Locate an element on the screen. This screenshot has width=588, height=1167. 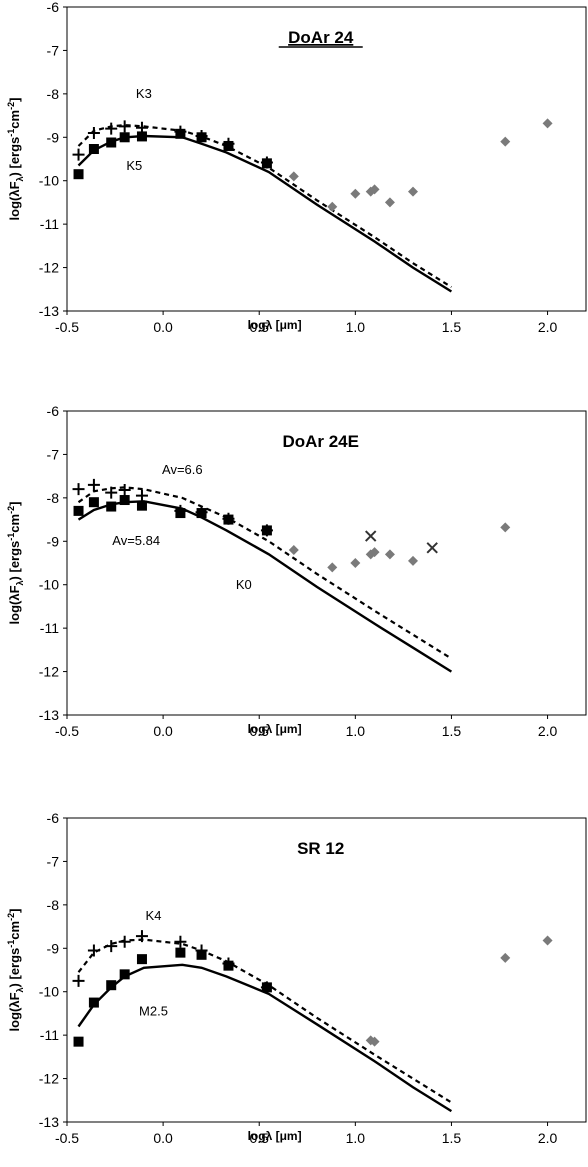
y-tick-label: -7 is located at coordinates (53, 50).